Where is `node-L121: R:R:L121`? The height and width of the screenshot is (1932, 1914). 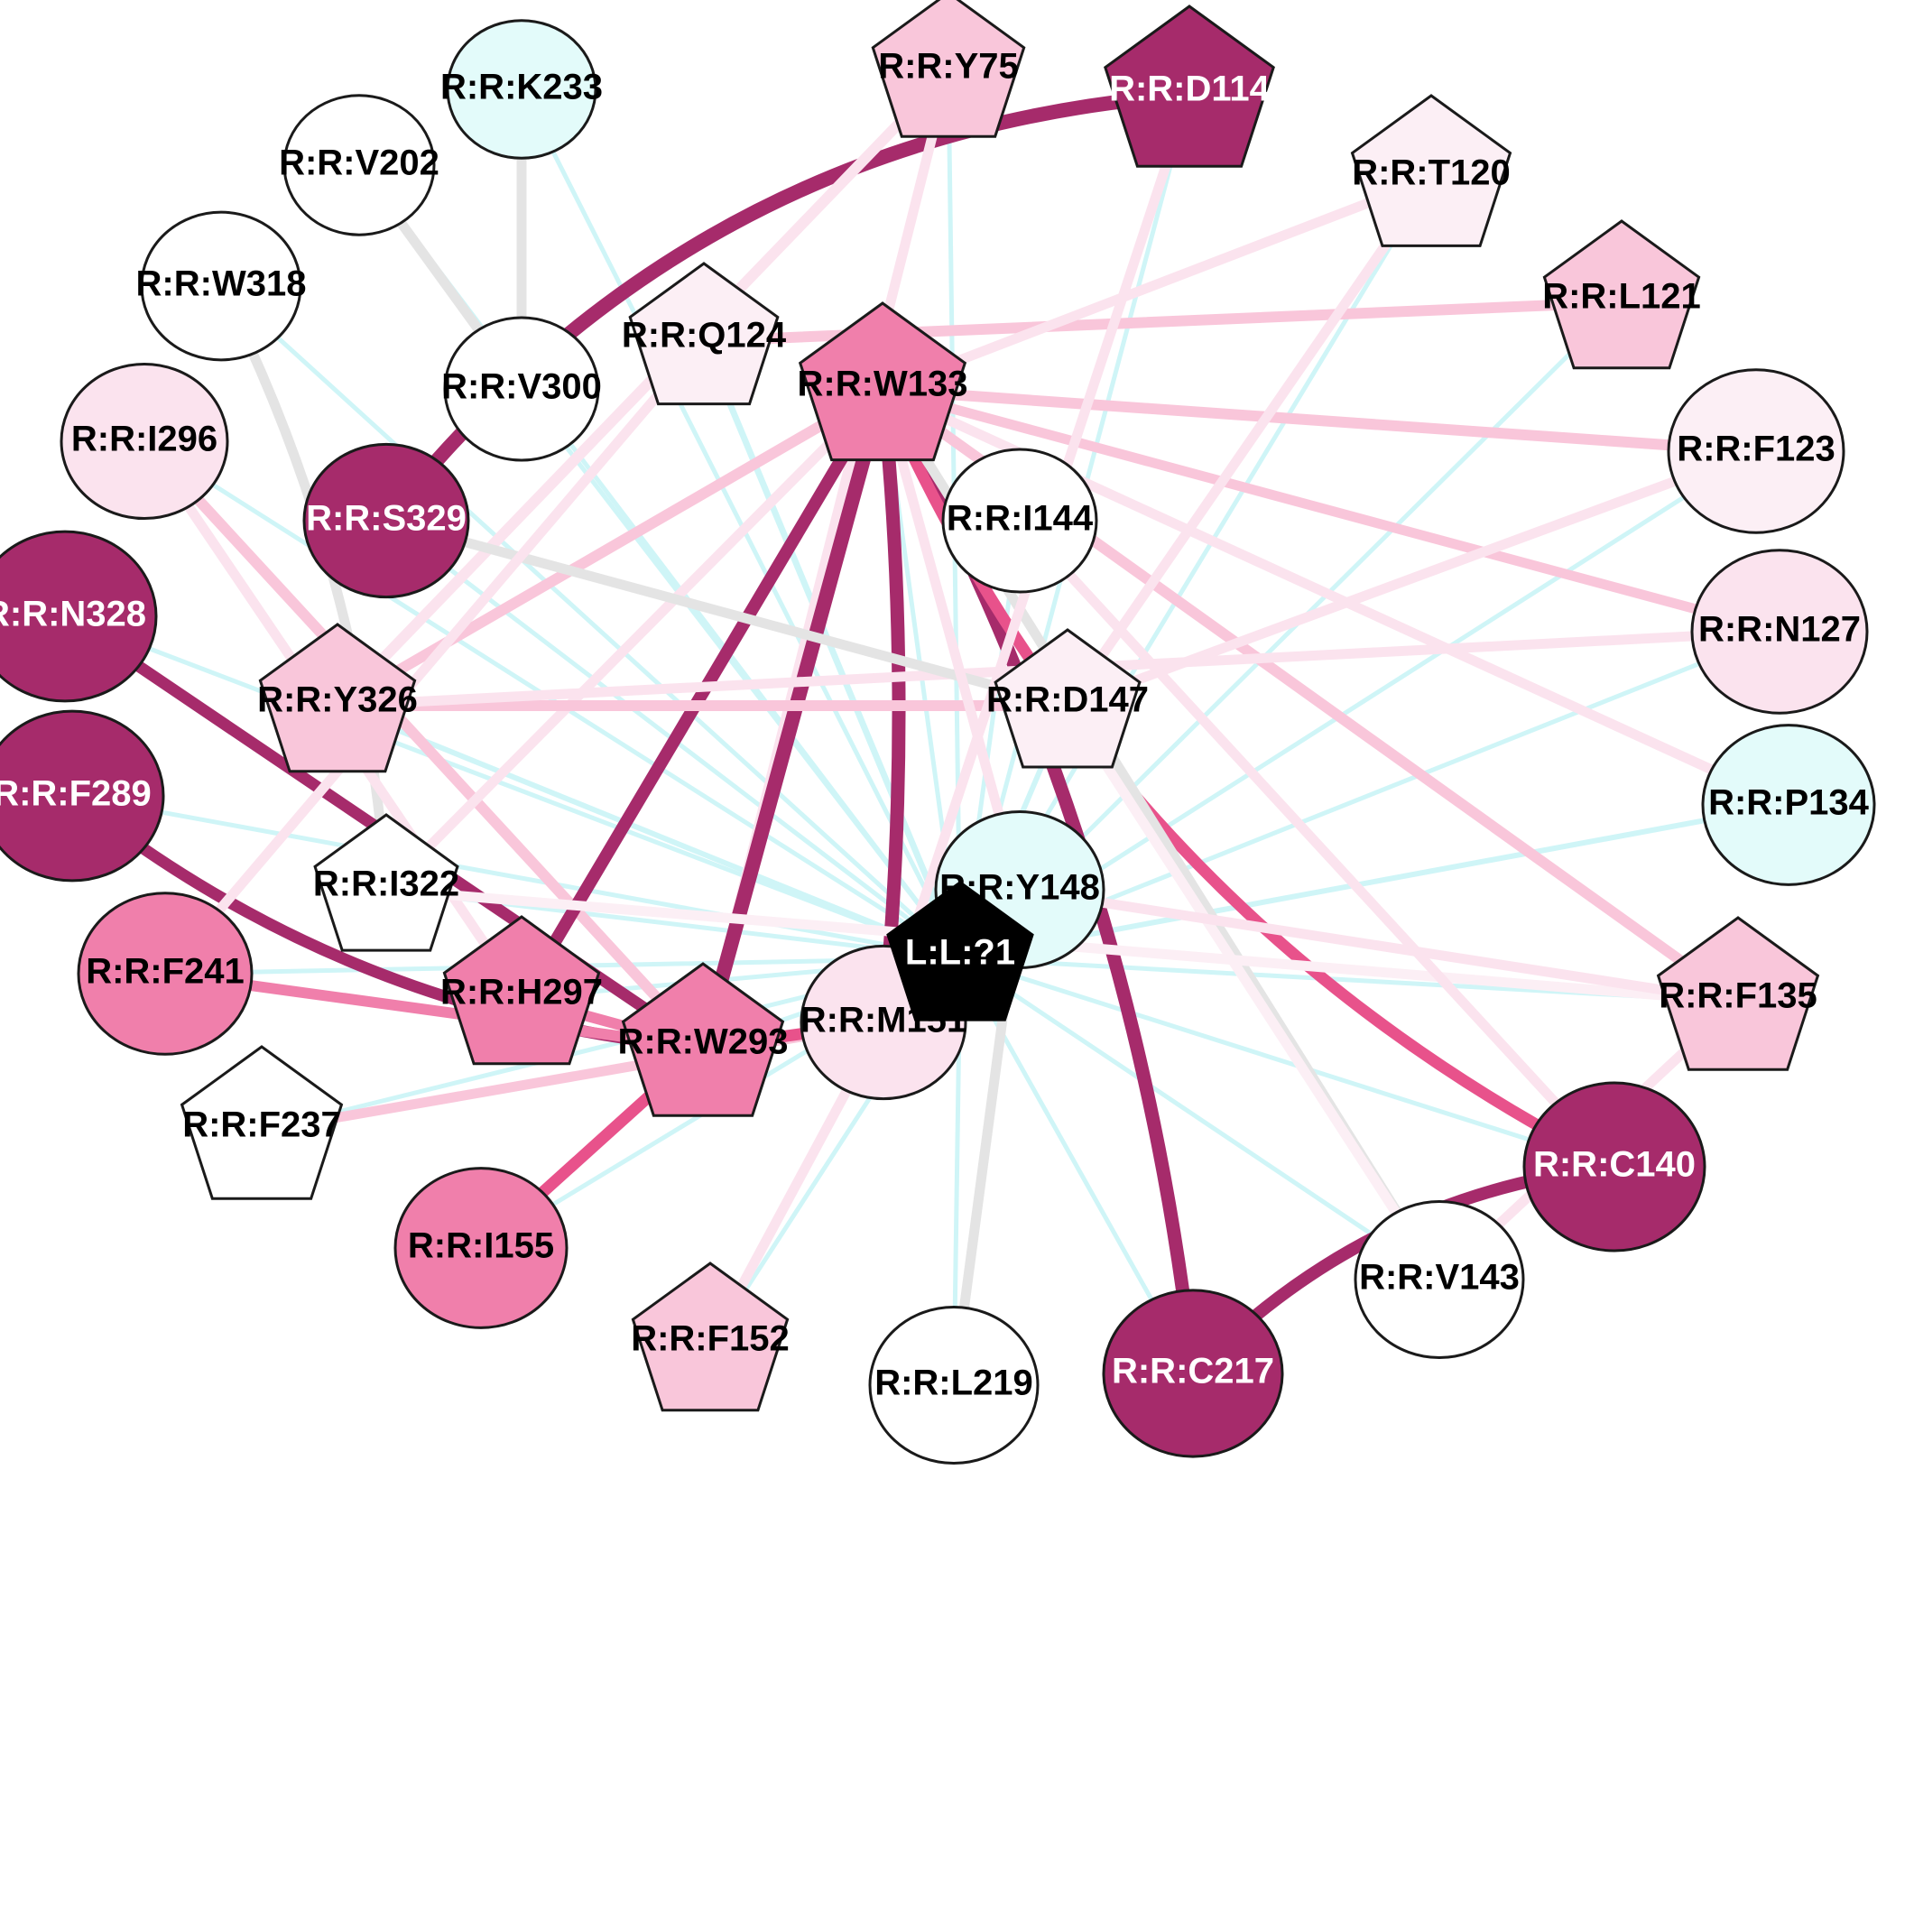
node-L121: R:R:L121 is located at coordinates (1621, 294).